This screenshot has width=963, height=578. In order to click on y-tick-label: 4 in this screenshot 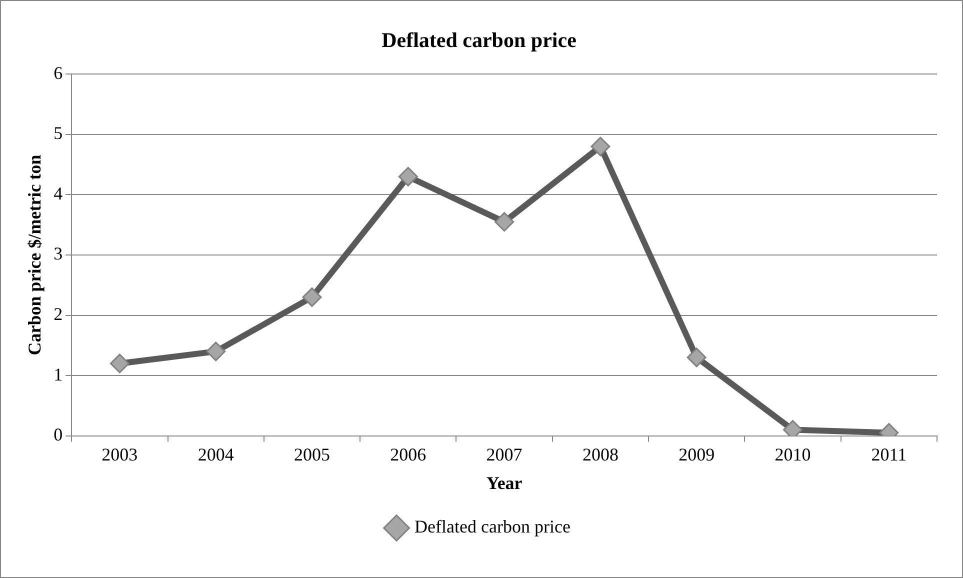, I will do `click(58, 193)`.